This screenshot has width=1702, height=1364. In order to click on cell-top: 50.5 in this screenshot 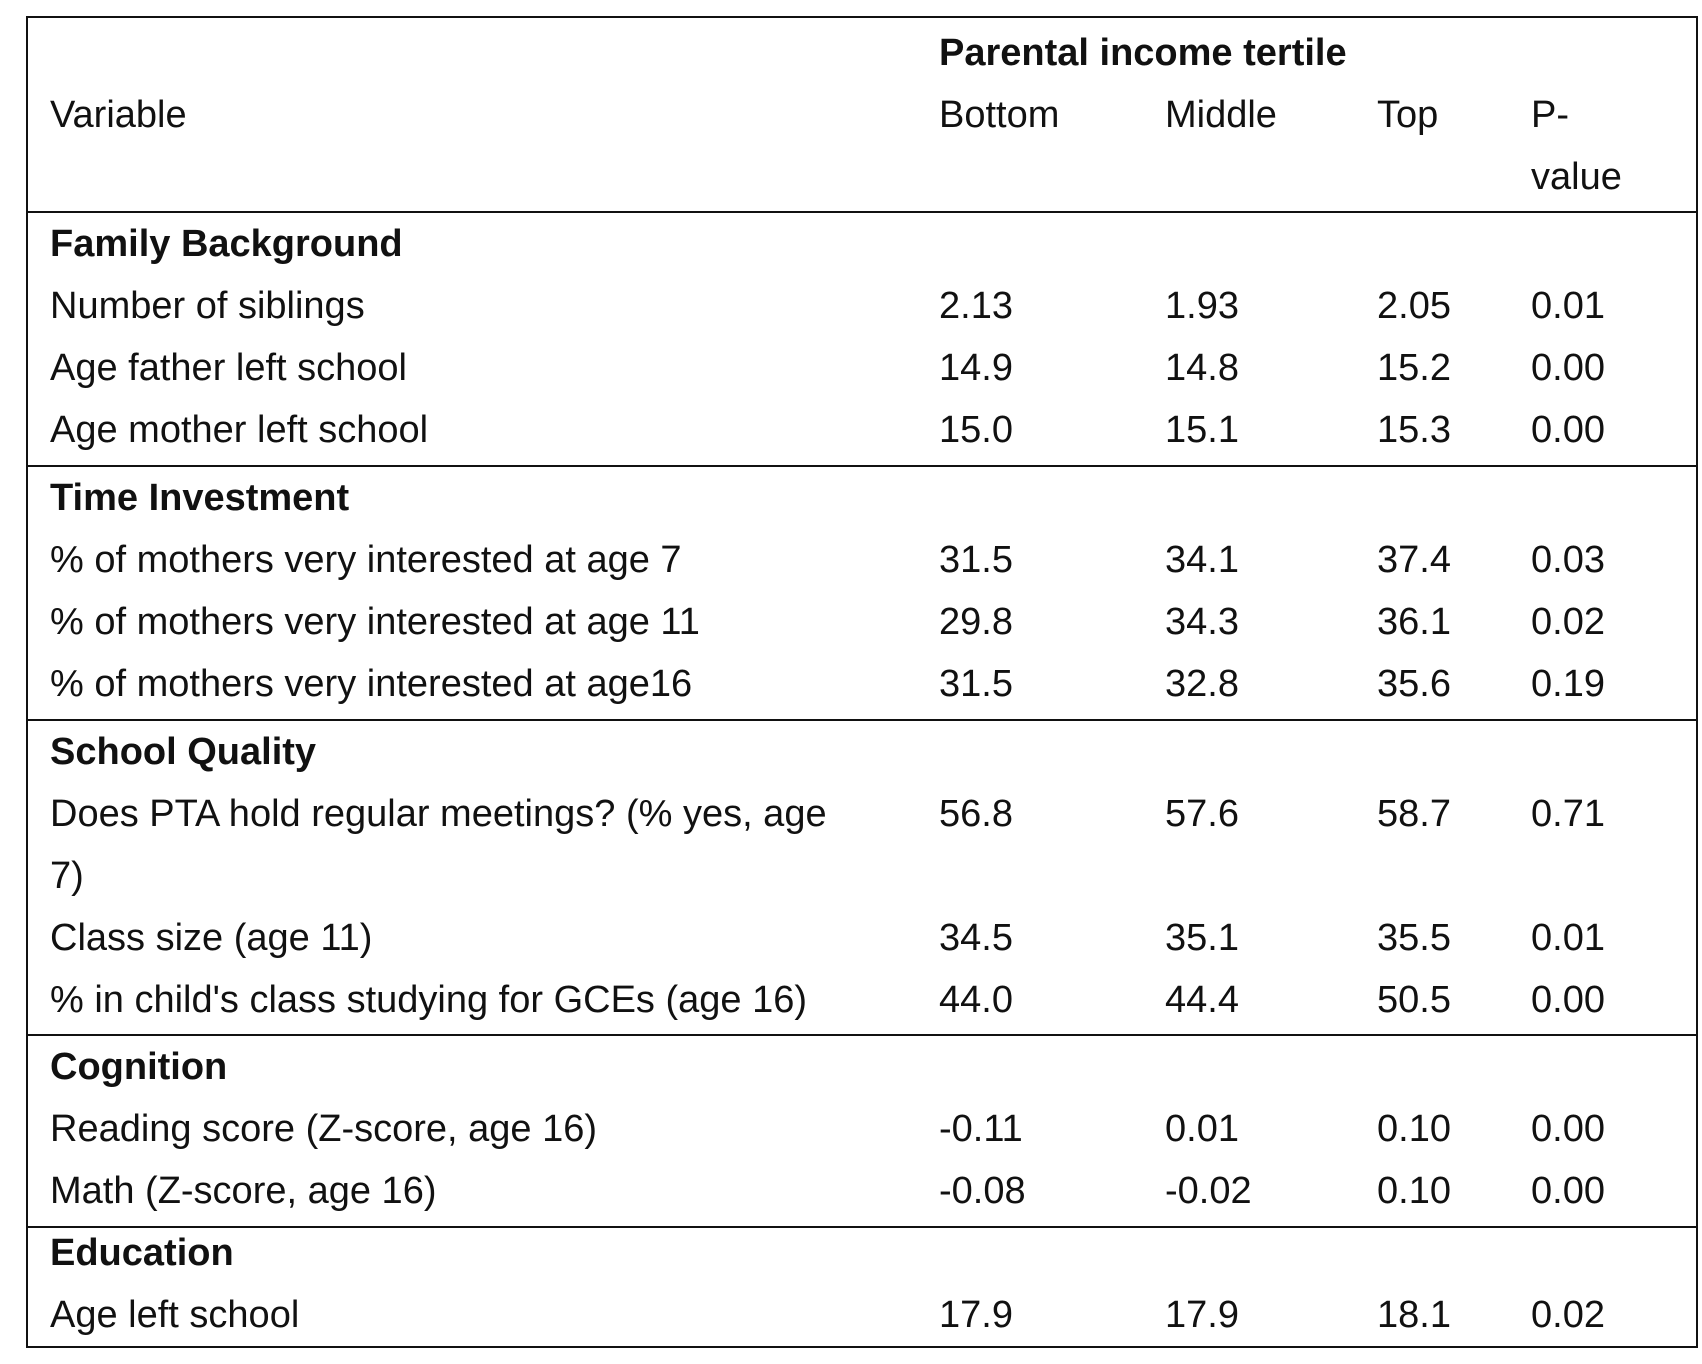, I will do `click(1414, 1000)`.